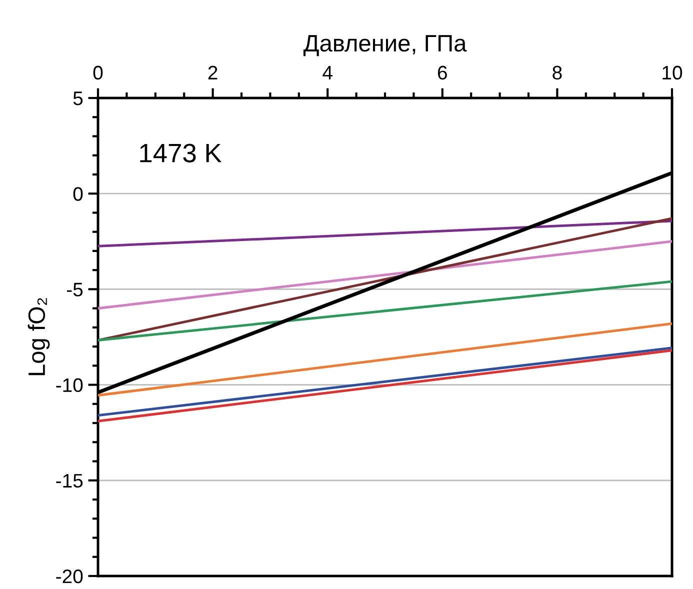 The height and width of the screenshot is (589, 693). What do you see at coordinates (69, 576) in the screenshot?
I see `y-tick-label: -20` at bounding box center [69, 576].